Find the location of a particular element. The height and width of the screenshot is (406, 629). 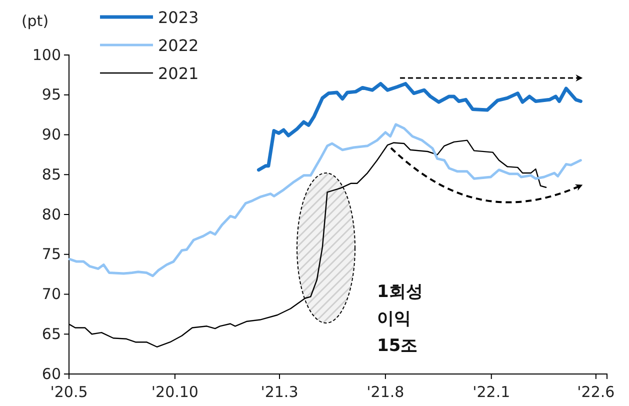

x-tick-label: '20.10 is located at coordinates (174, 392).